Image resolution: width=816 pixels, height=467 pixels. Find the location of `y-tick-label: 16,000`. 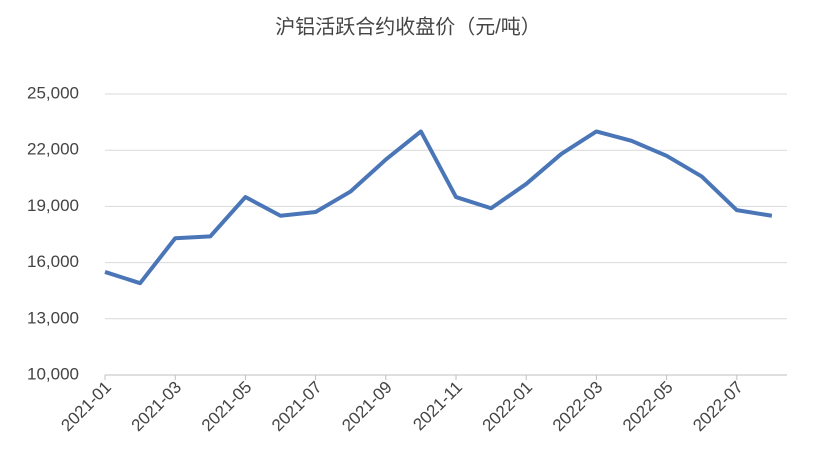

y-tick-label: 16,000 is located at coordinates (53, 261).